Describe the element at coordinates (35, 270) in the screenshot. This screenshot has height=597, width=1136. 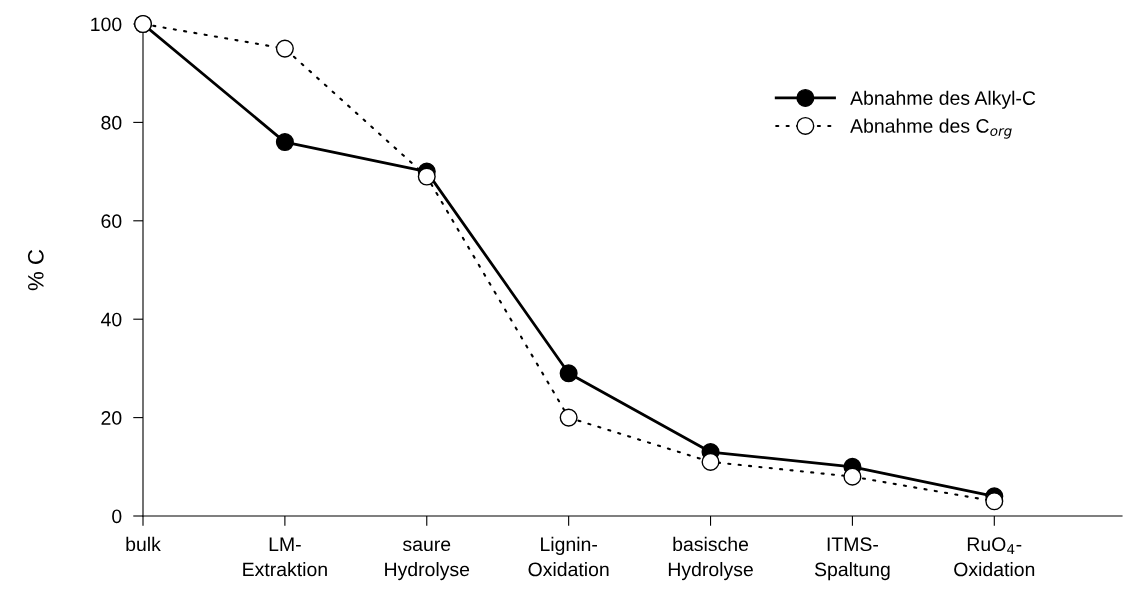
I see `y-axis-title: % C` at that location.